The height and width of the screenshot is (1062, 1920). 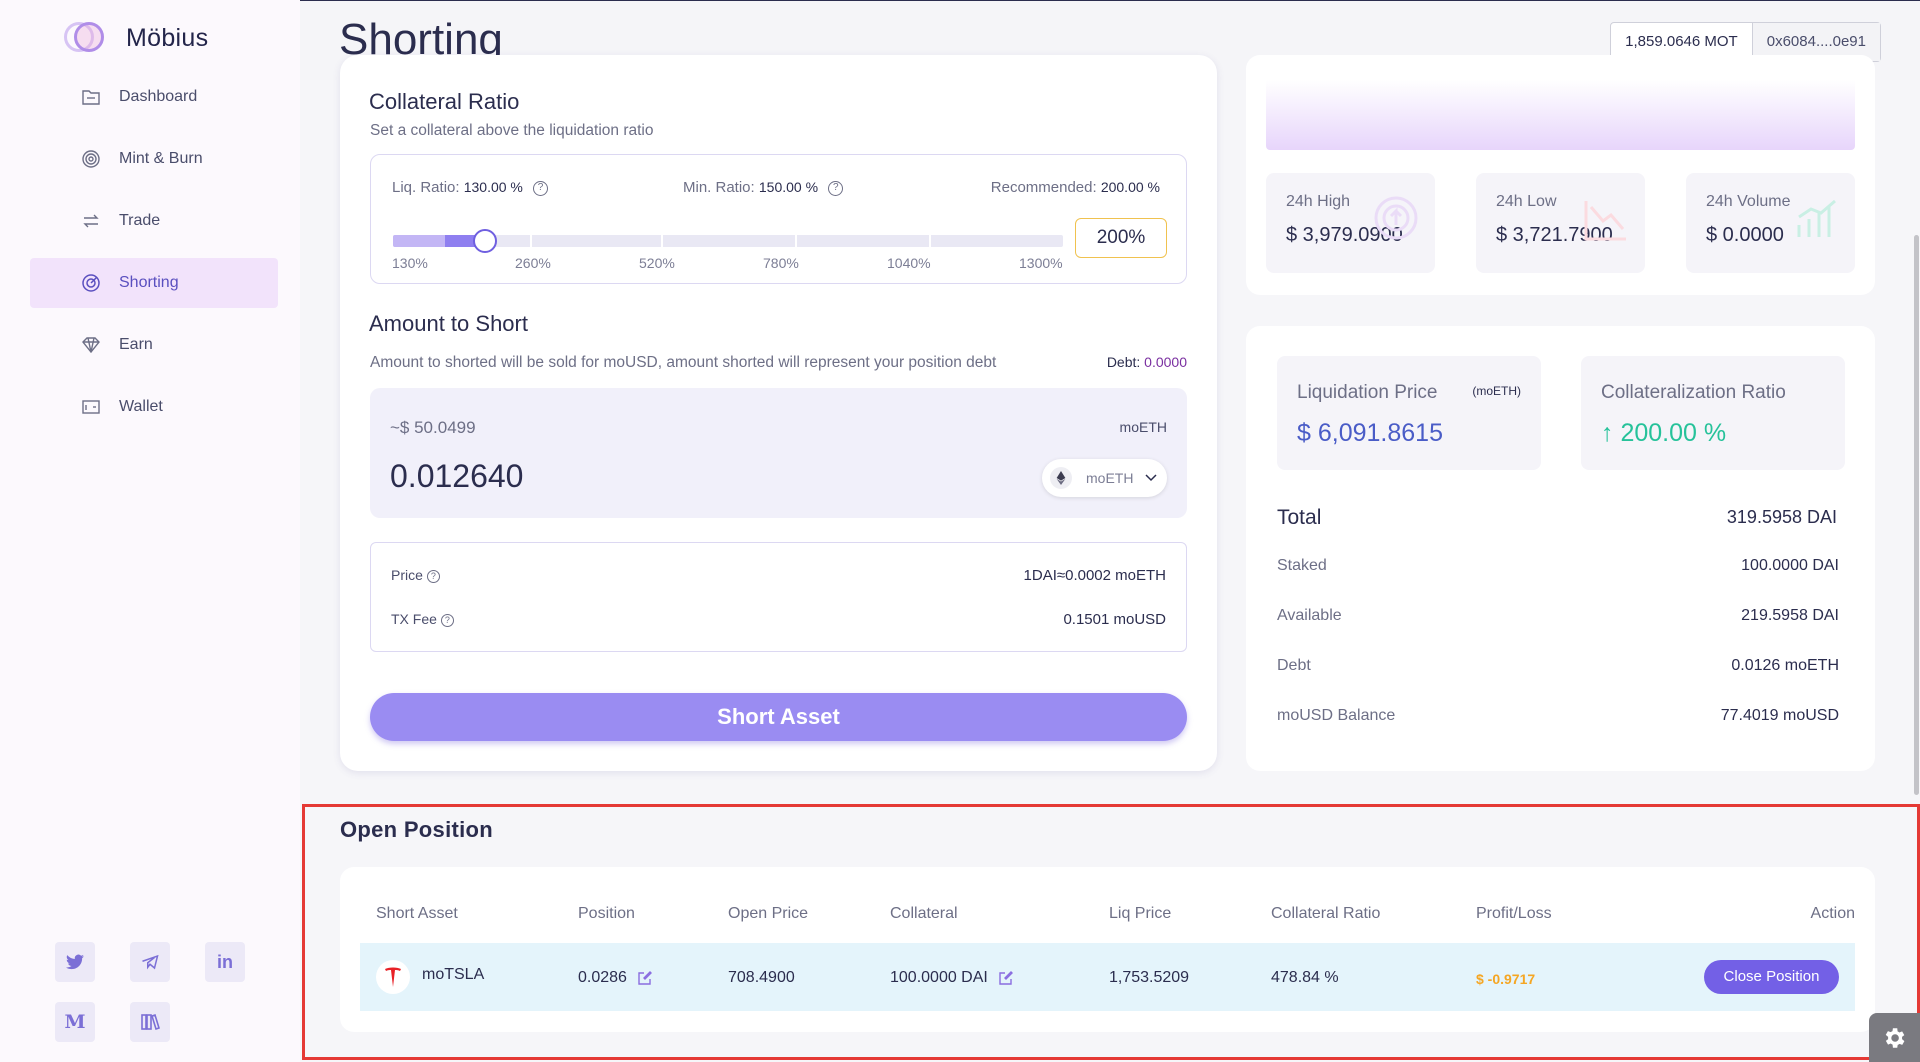 What do you see at coordinates (1143, 427) in the screenshot?
I see `token-label: moETH` at bounding box center [1143, 427].